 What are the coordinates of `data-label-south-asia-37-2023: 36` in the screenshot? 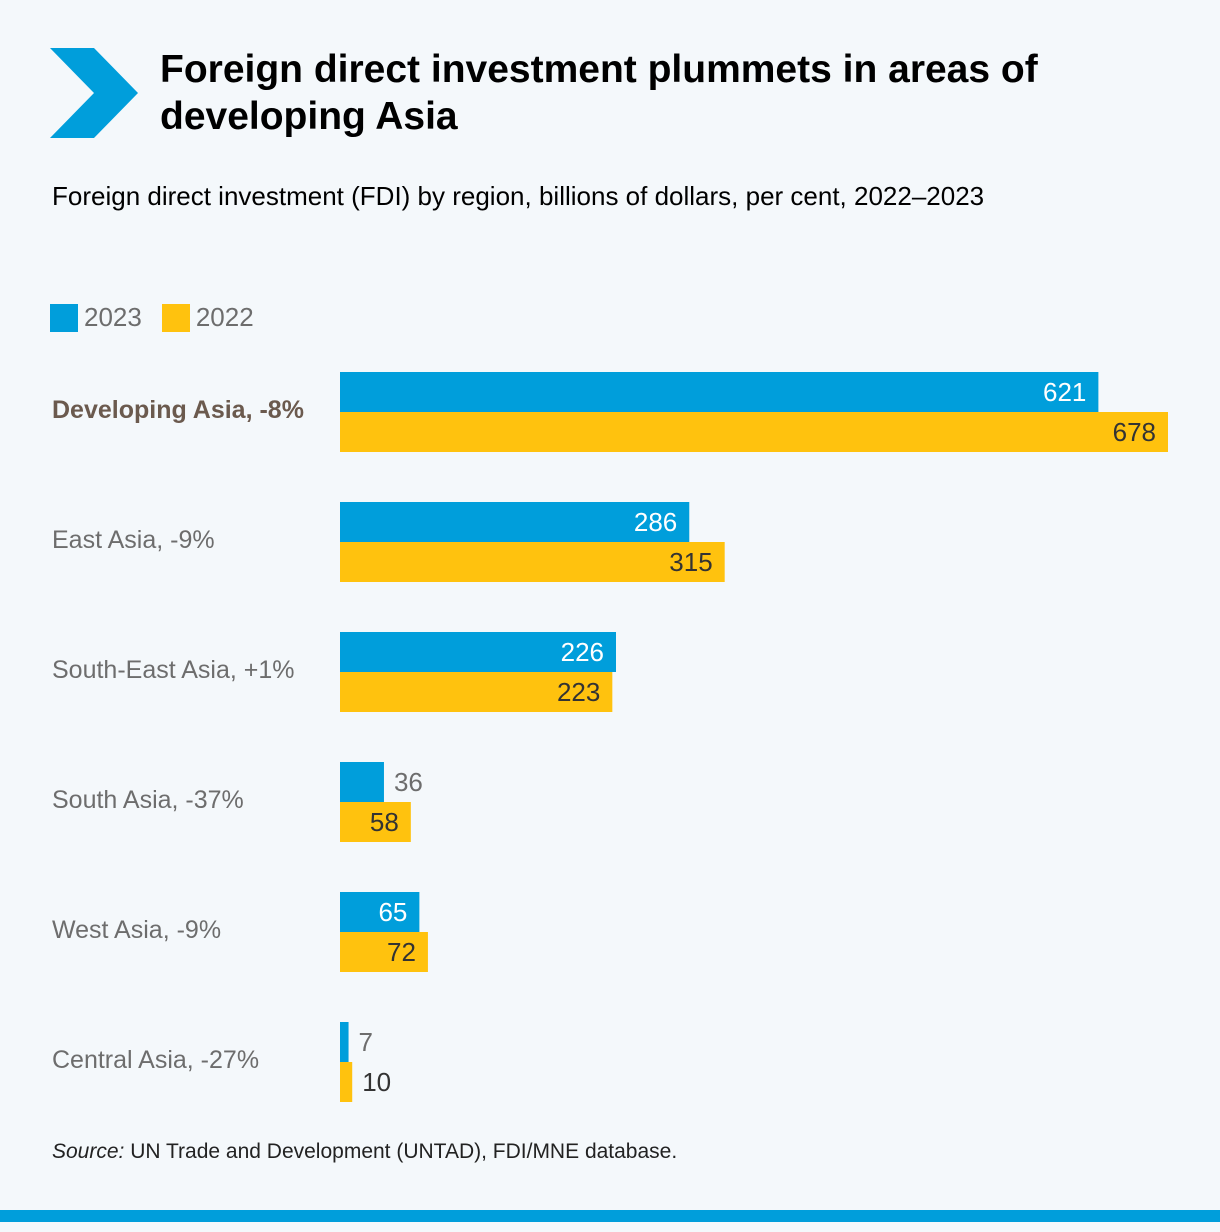 It's located at (408, 782).